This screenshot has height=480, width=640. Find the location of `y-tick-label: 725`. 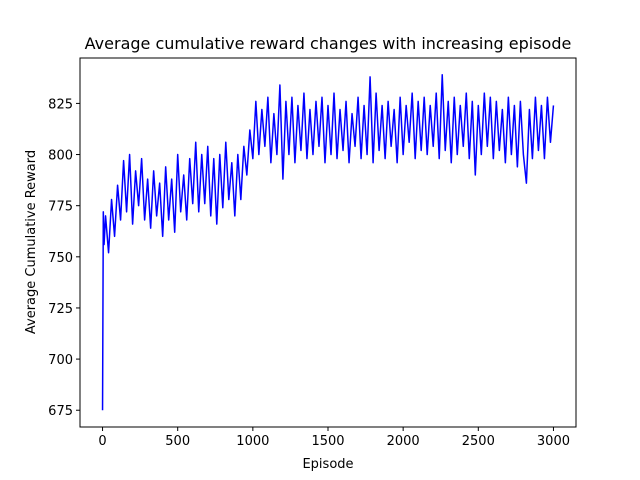

y-tick-label: 725 is located at coordinates (60, 309).